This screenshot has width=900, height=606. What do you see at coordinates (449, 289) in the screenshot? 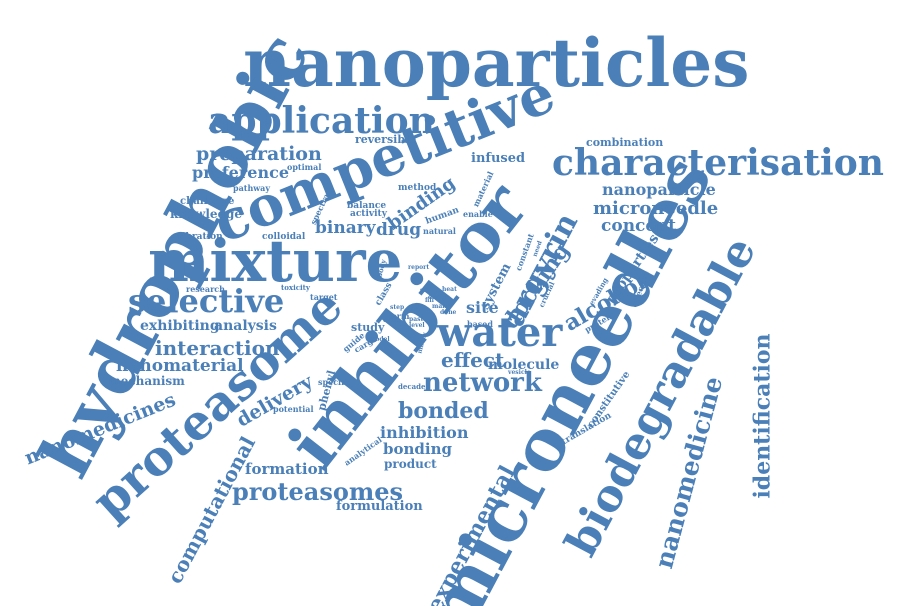
I see `word-heat: heat` at bounding box center [449, 289].